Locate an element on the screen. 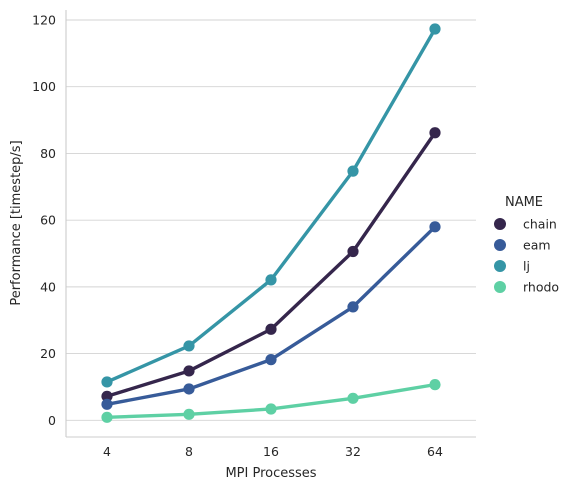  legend-item: rhodo is located at coordinates (526, 287).